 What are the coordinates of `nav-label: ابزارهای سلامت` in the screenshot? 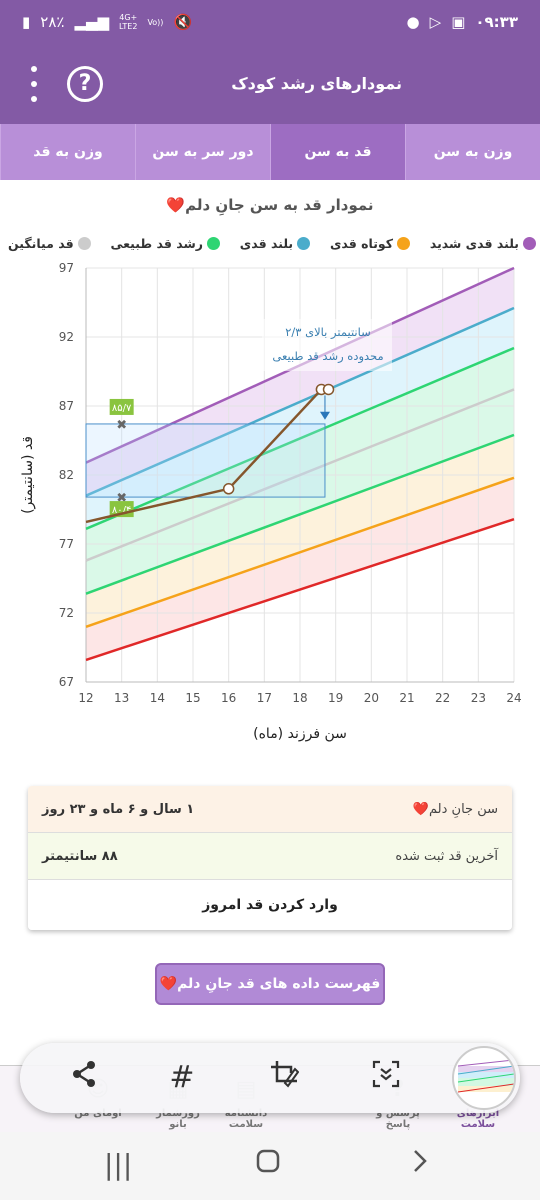 It's located at (478, 1119).